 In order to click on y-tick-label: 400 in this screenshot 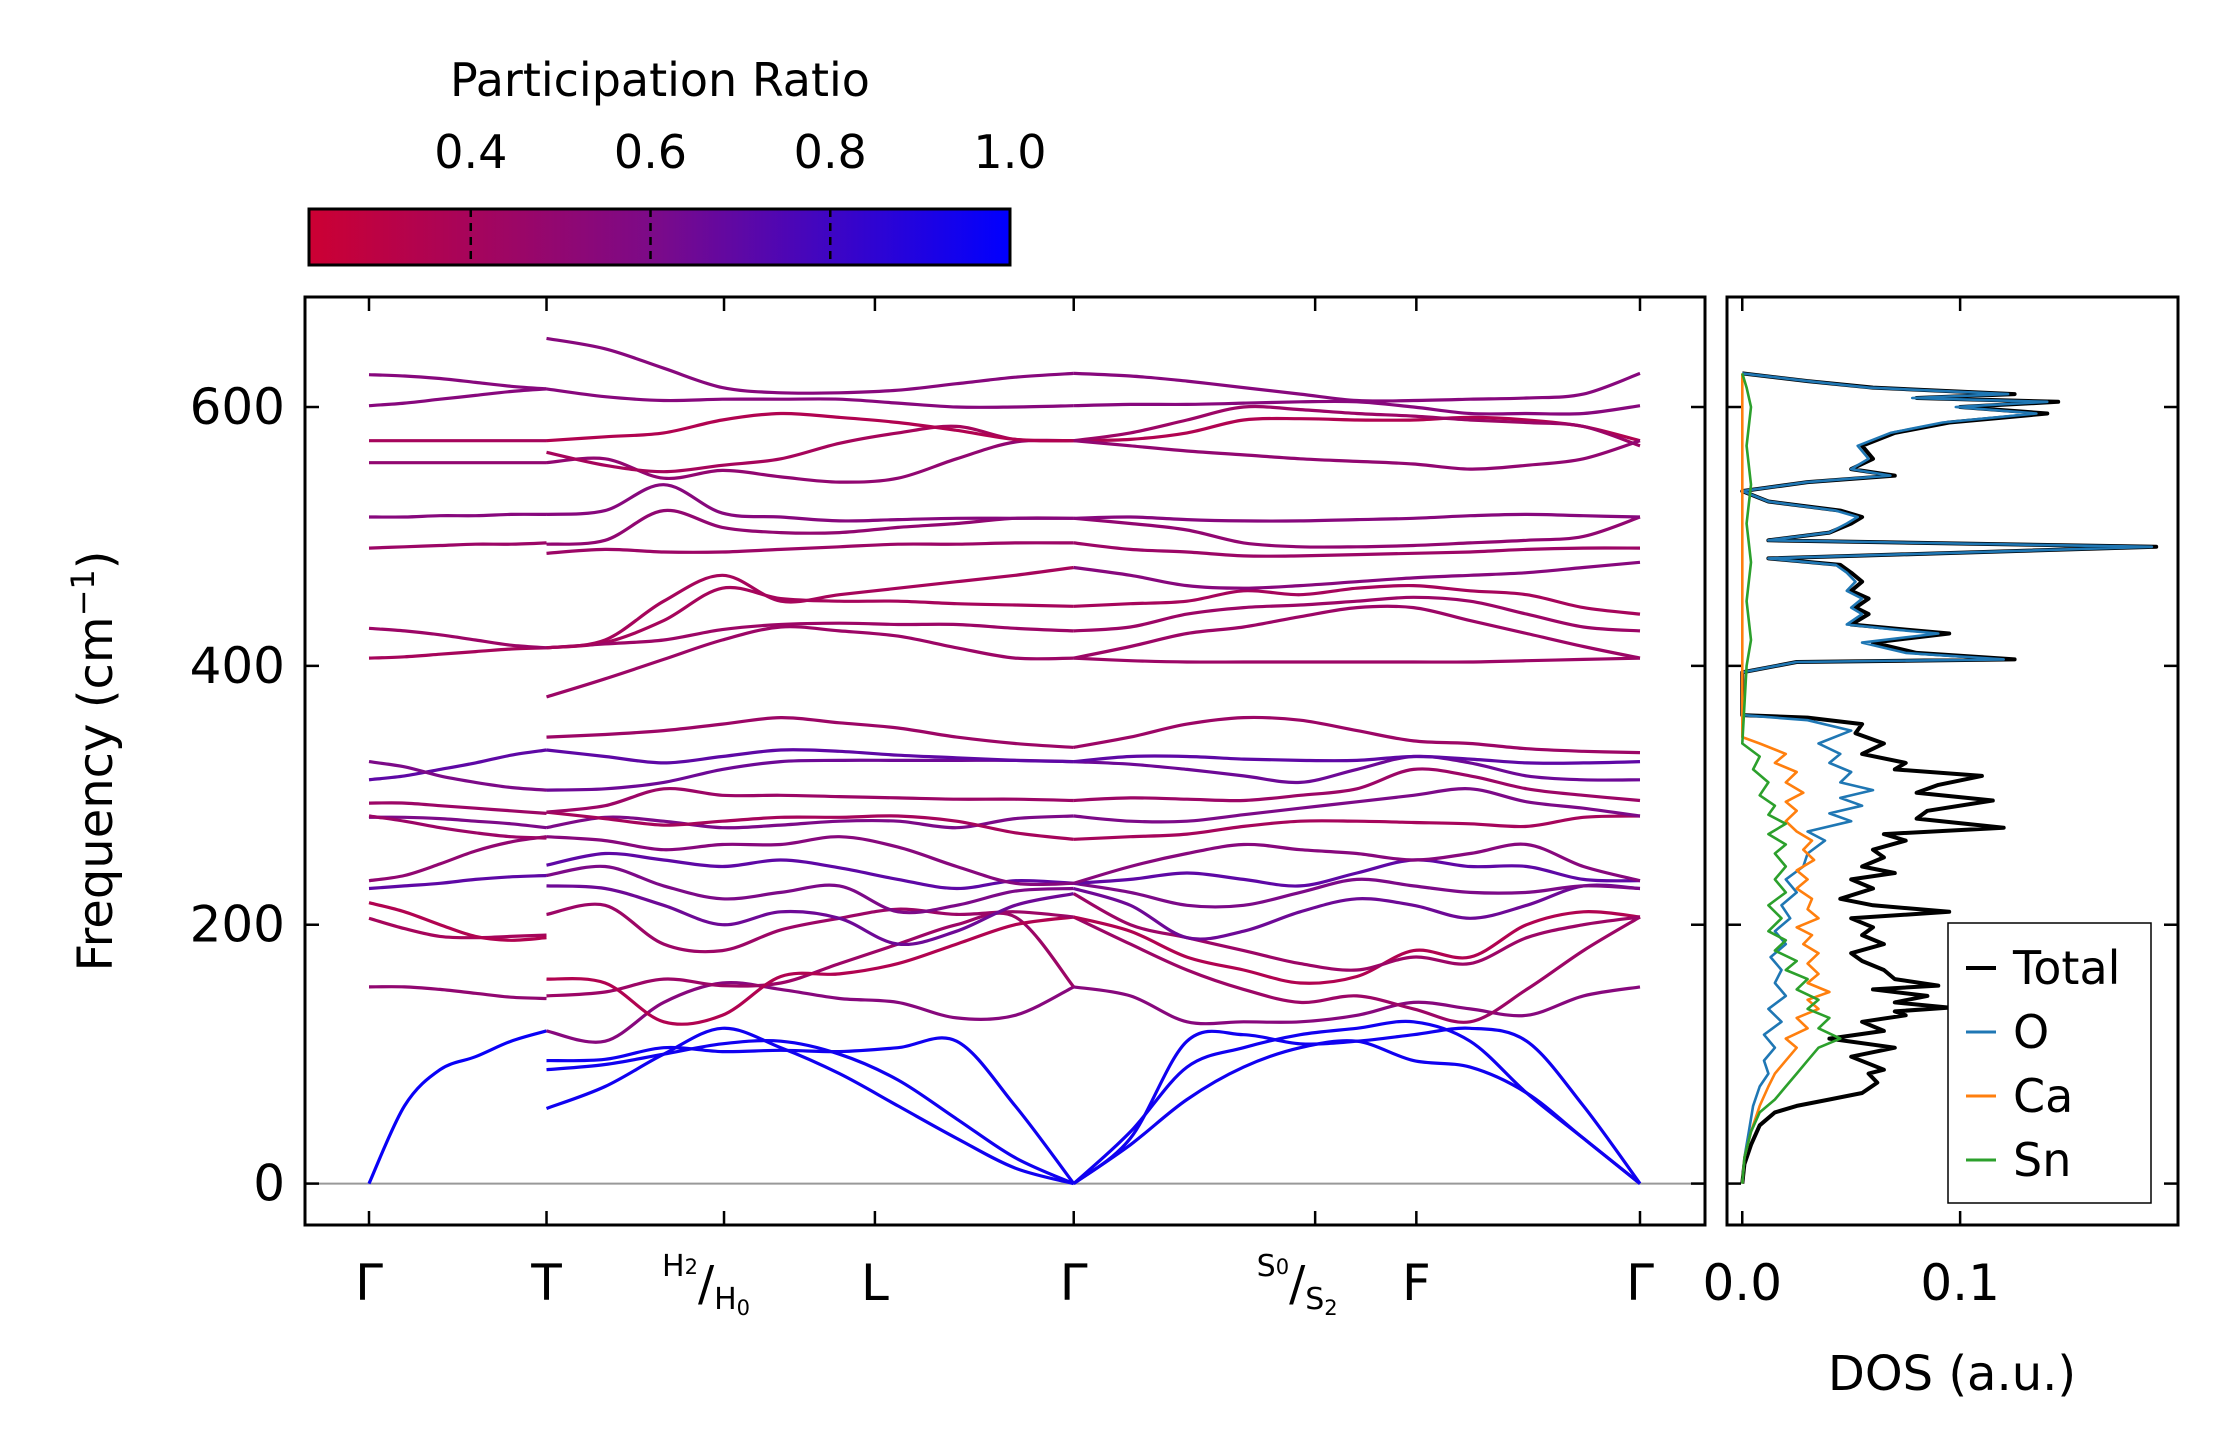, I will do `click(237, 666)`.